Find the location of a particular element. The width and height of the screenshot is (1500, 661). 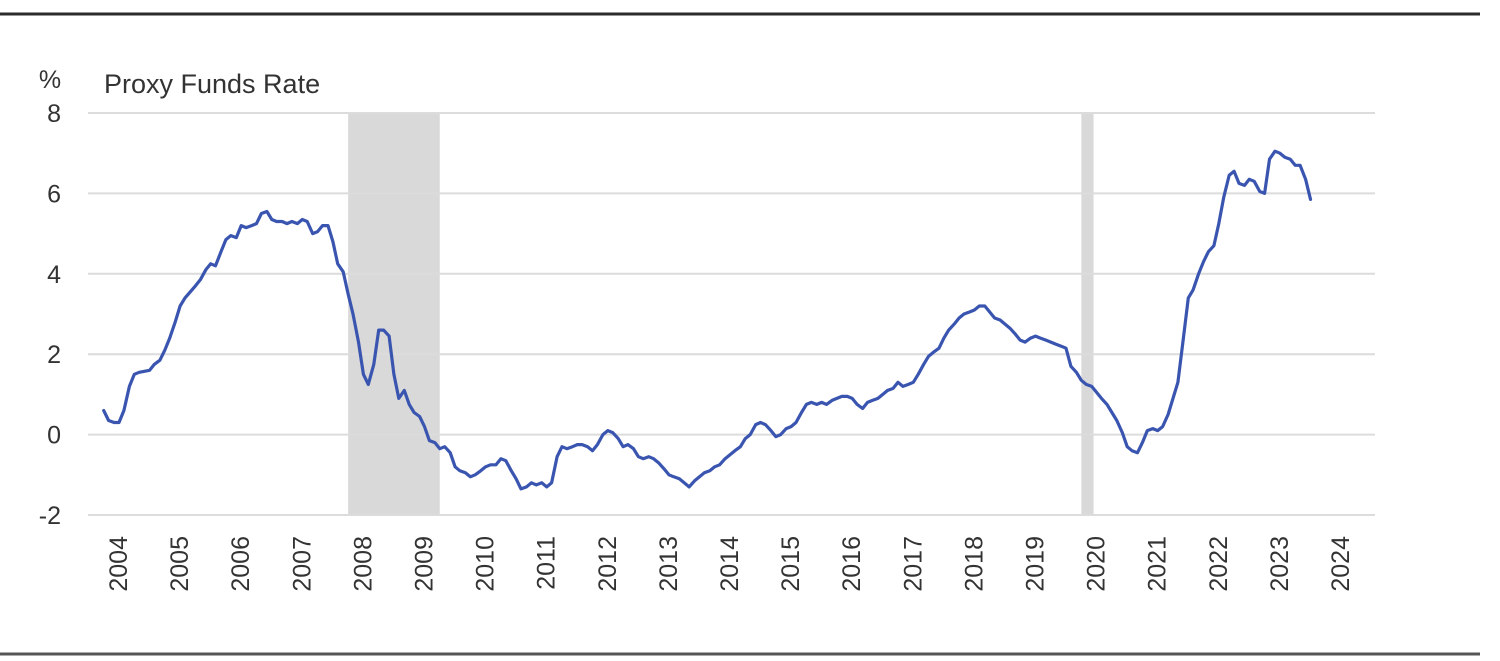

x-tick-label: 2021 is located at coordinates (1158, 564).